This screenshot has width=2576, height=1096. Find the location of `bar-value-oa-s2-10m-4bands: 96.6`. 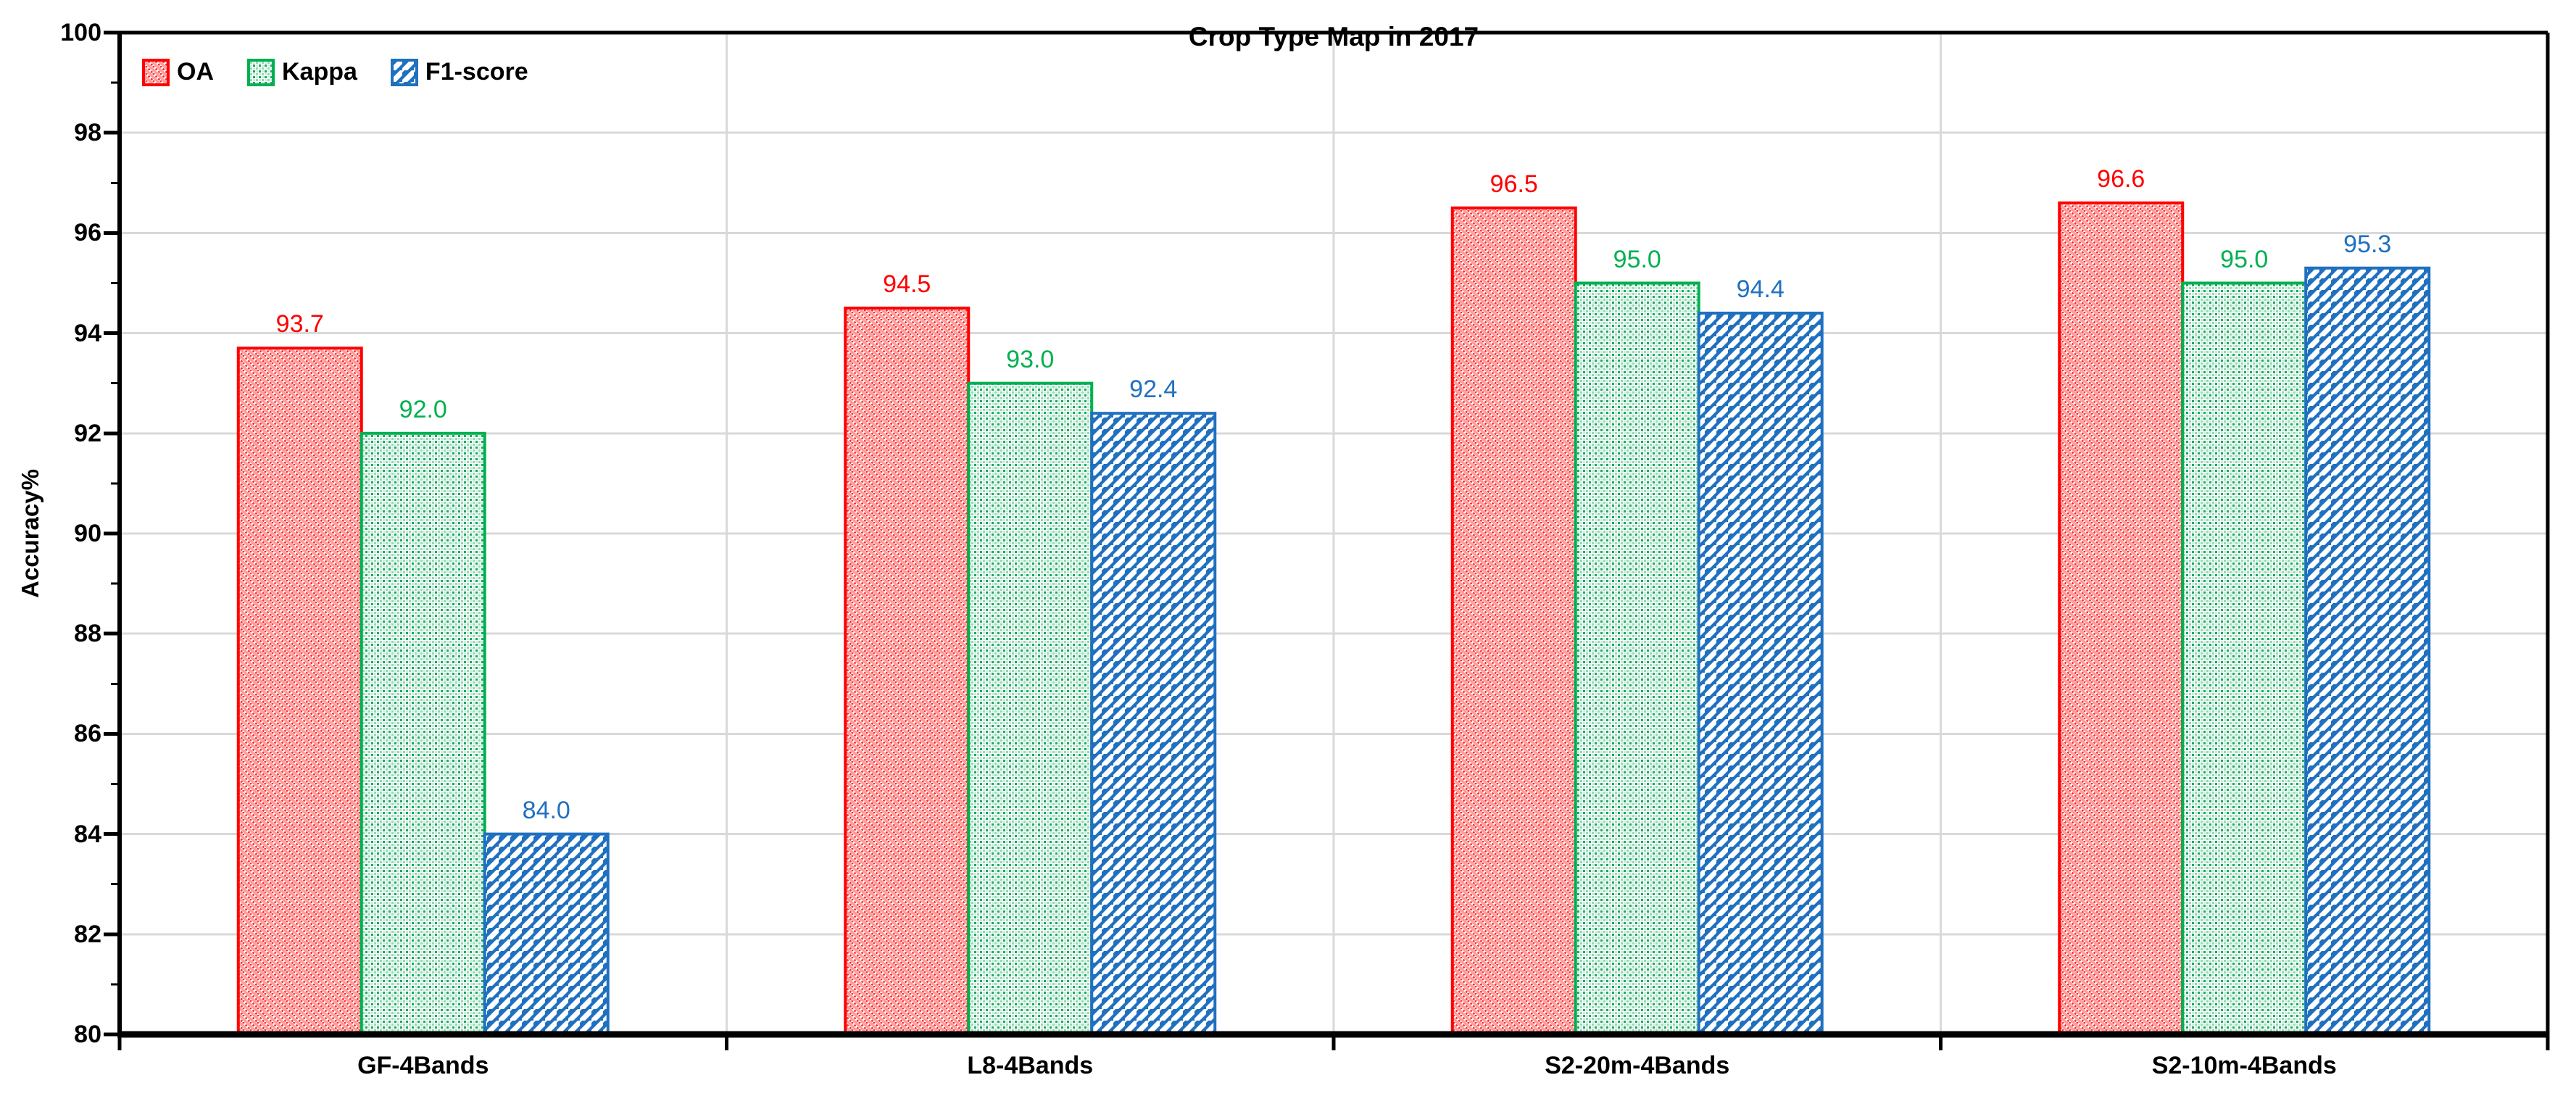

bar-value-oa-s2-10m-4bands: 96.6 is located at coordinates (2121, 179).